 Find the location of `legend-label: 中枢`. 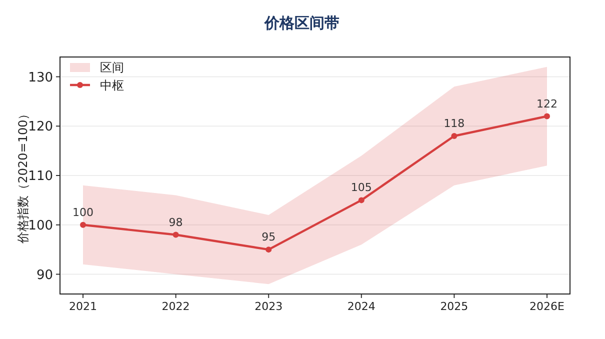

legend-label: 中枢 is located at coordinates (112, 85).